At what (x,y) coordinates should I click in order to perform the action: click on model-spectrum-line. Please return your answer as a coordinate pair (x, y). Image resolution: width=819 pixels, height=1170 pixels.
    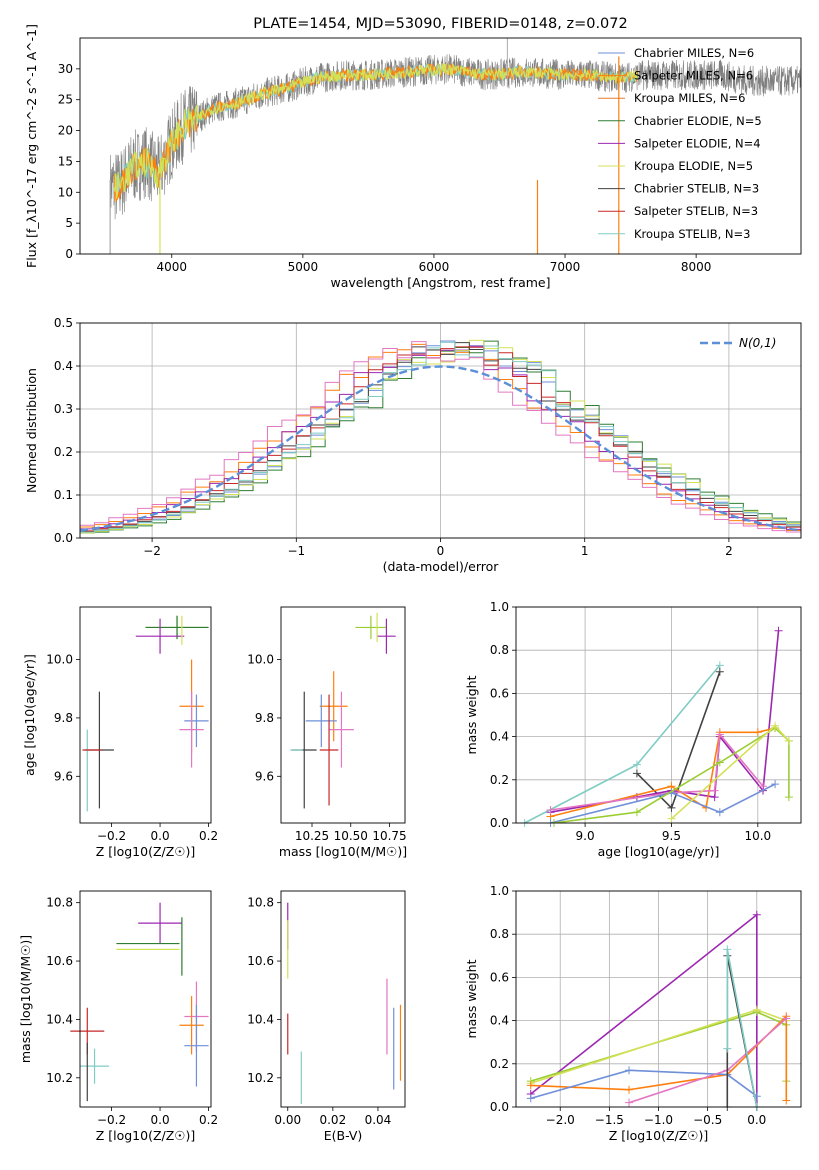
    Looking at the image, I should click on (375, 130).